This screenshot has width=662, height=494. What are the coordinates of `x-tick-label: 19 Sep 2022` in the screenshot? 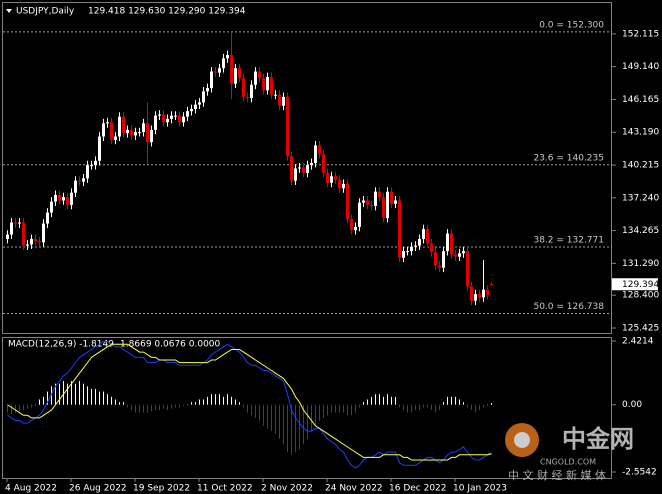 It's located at (161, 489).